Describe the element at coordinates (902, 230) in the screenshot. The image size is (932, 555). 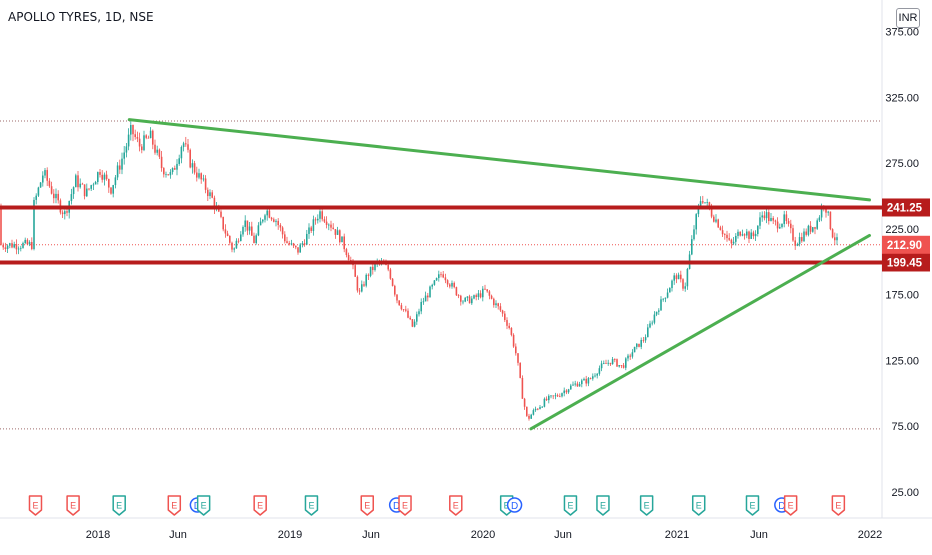
I see `y-tick-label: 225.00` at that location.